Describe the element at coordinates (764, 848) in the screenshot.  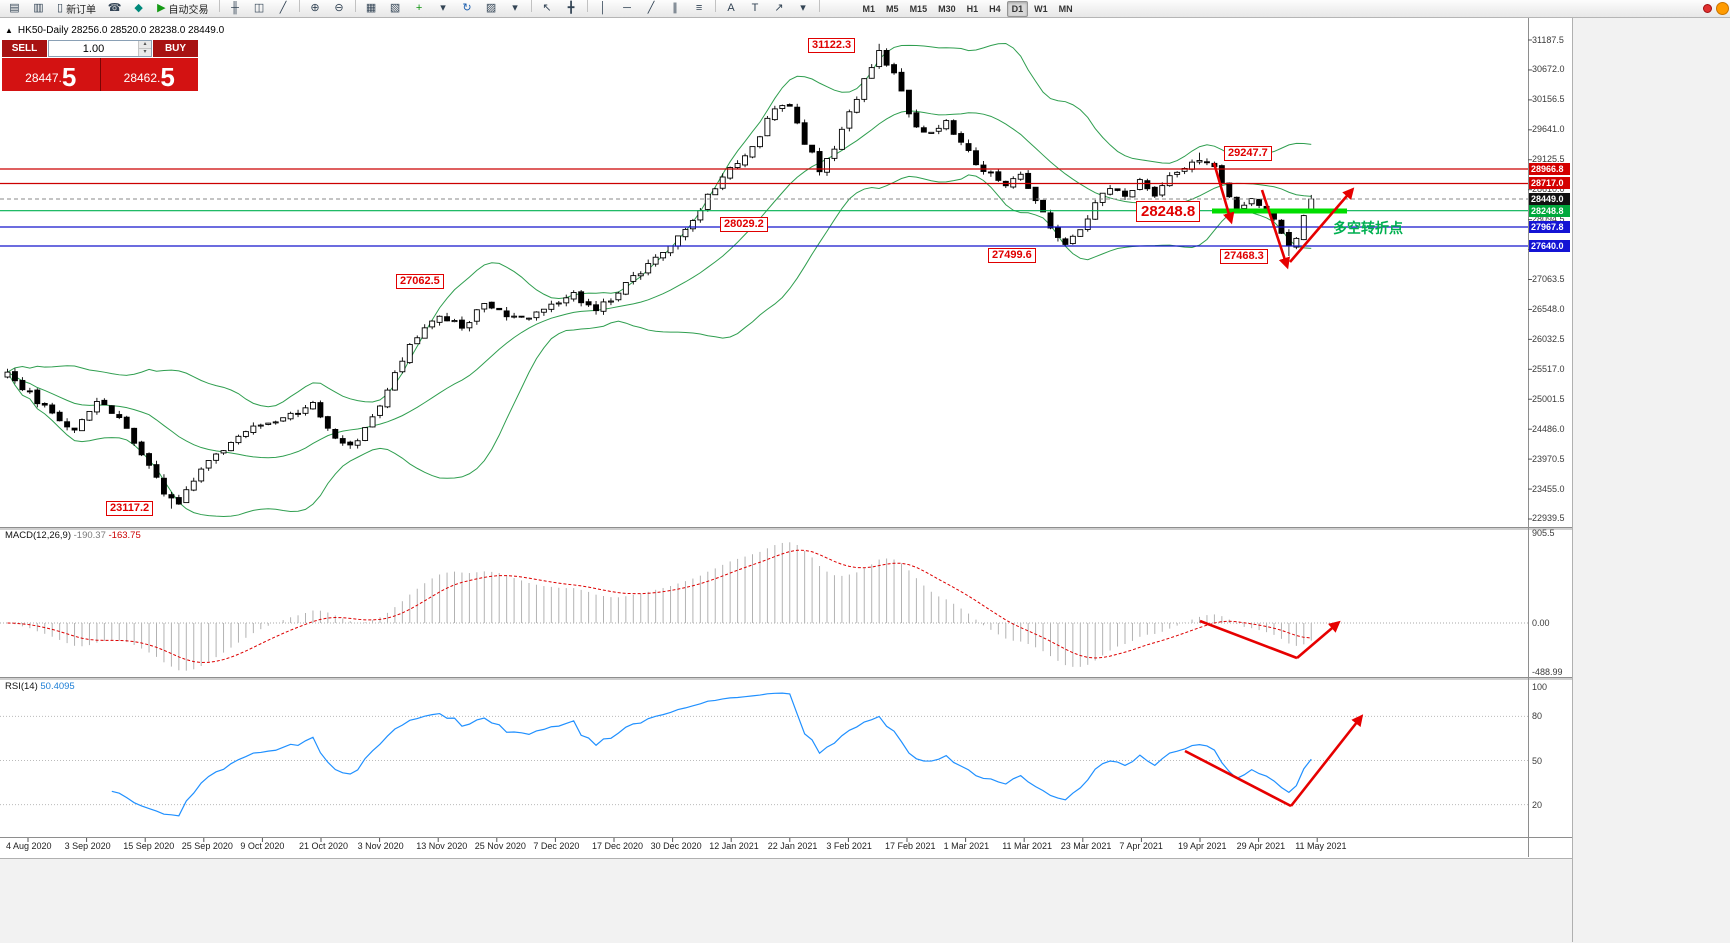
I see `time-axis` at that location.